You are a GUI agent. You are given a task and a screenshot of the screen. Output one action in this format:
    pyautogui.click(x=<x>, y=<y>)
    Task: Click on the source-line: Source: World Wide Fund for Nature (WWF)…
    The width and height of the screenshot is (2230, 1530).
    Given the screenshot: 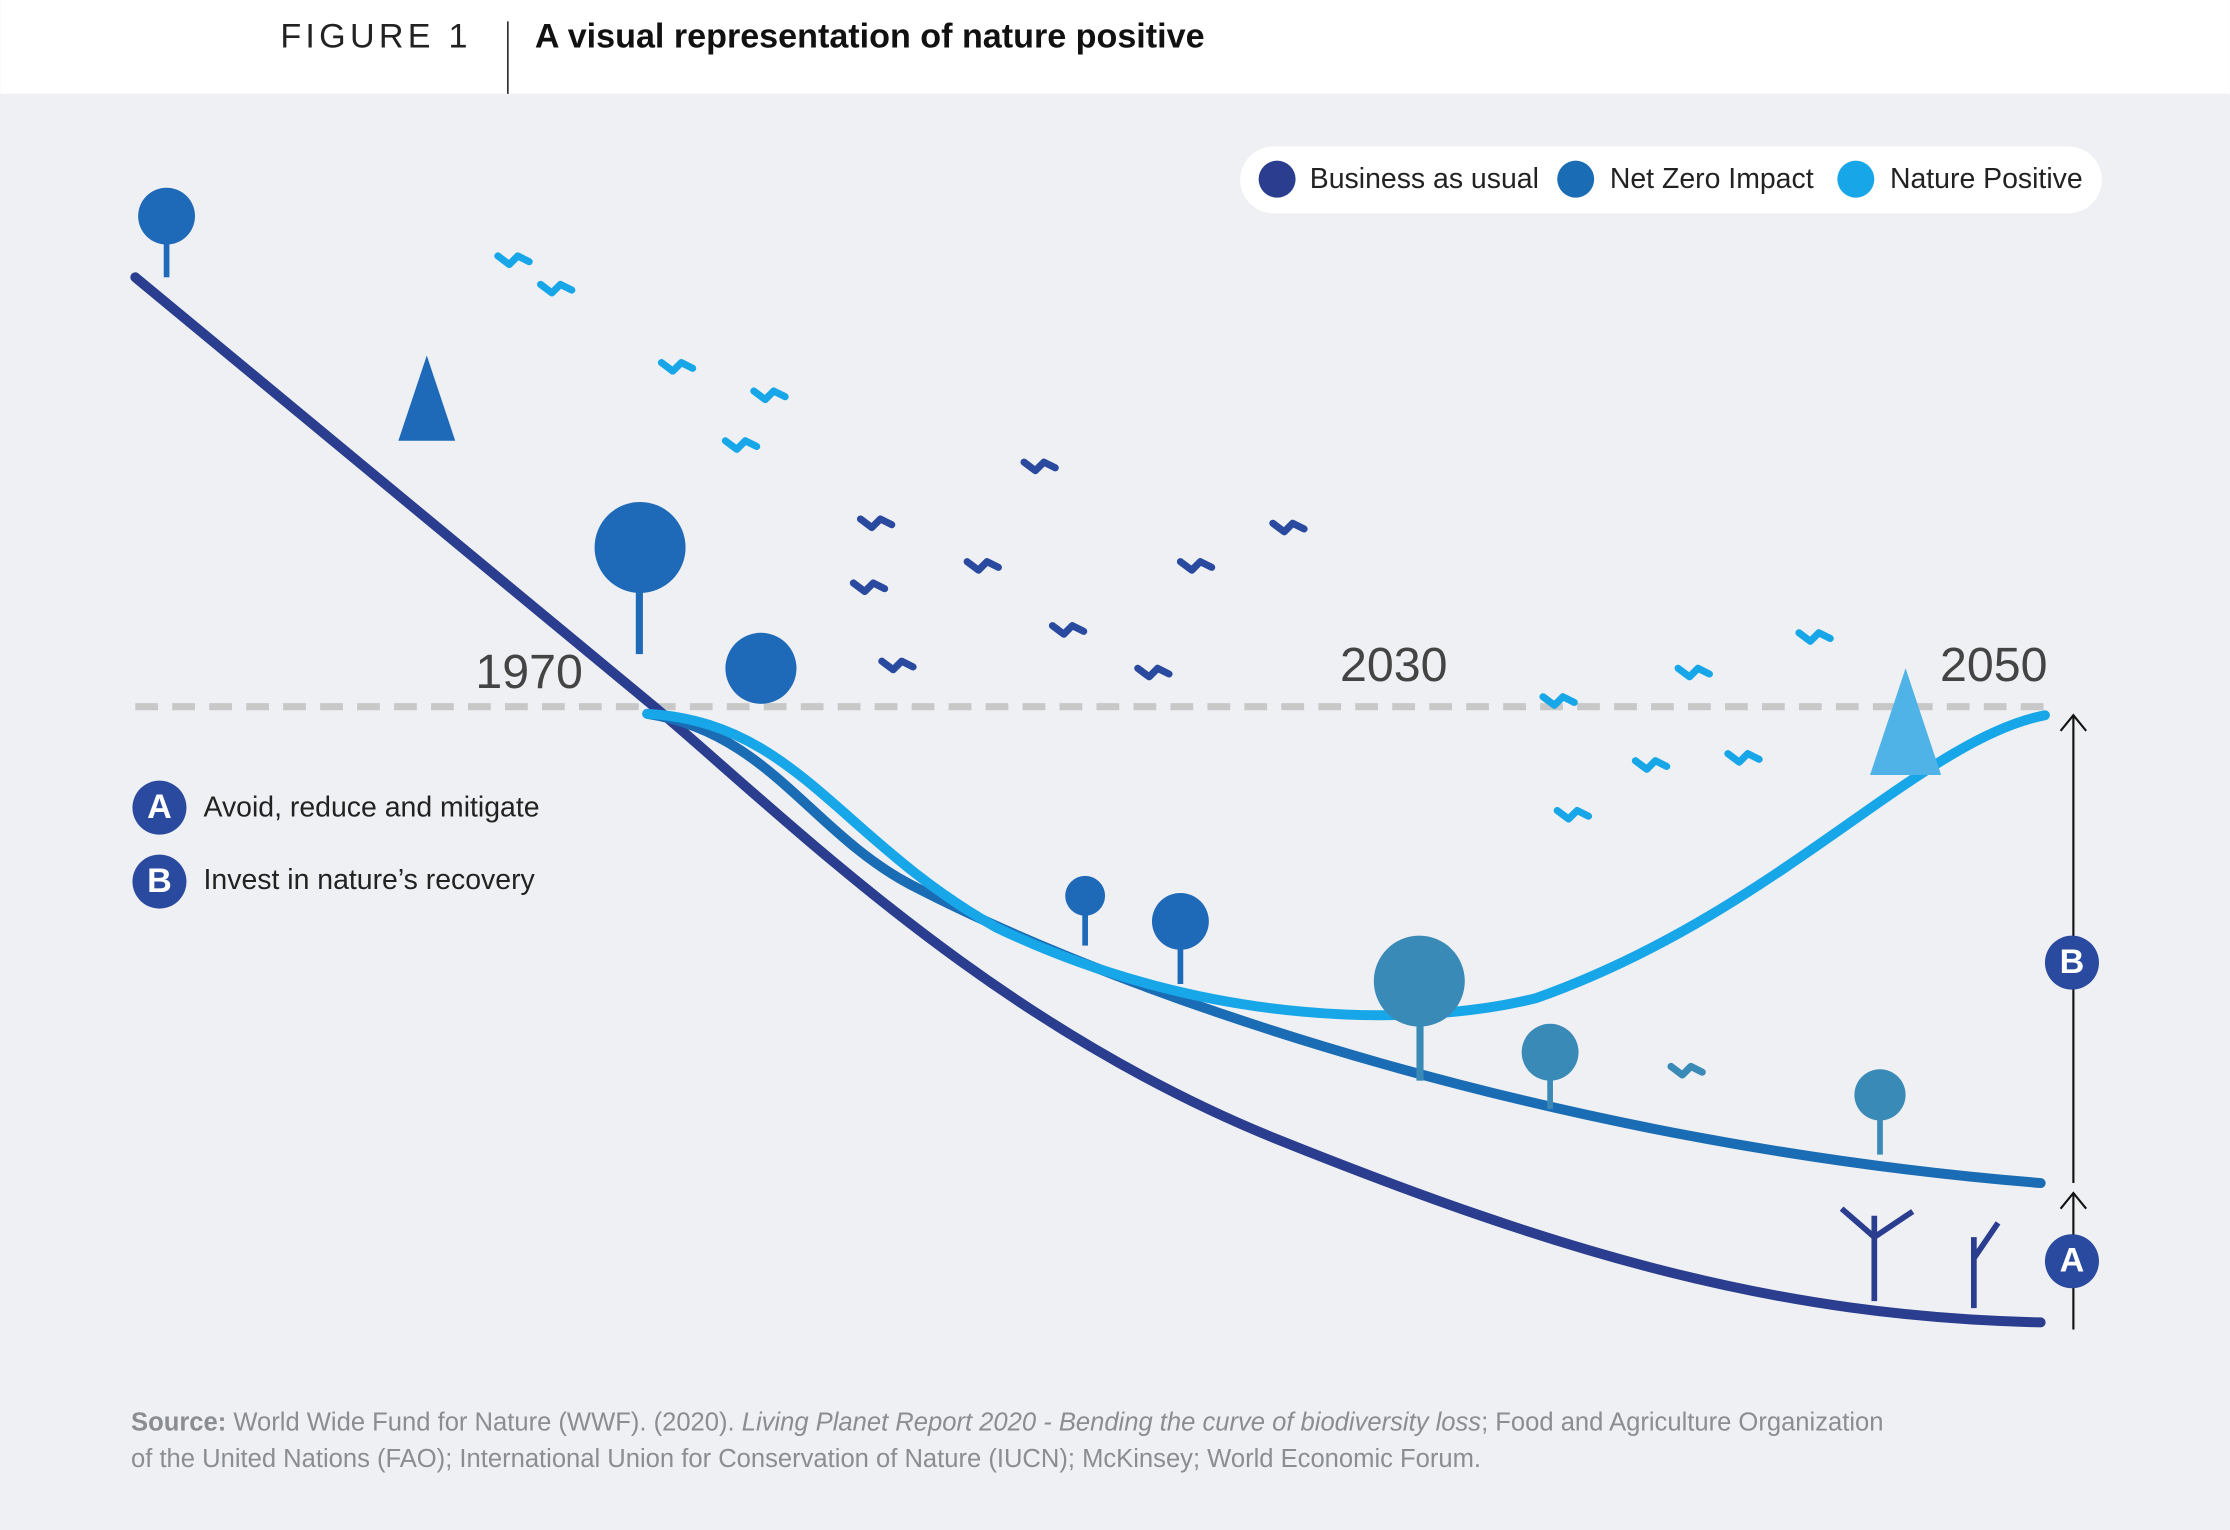 What is the action you would take?
    pyautogui.click(x=1007, y=1422)
    